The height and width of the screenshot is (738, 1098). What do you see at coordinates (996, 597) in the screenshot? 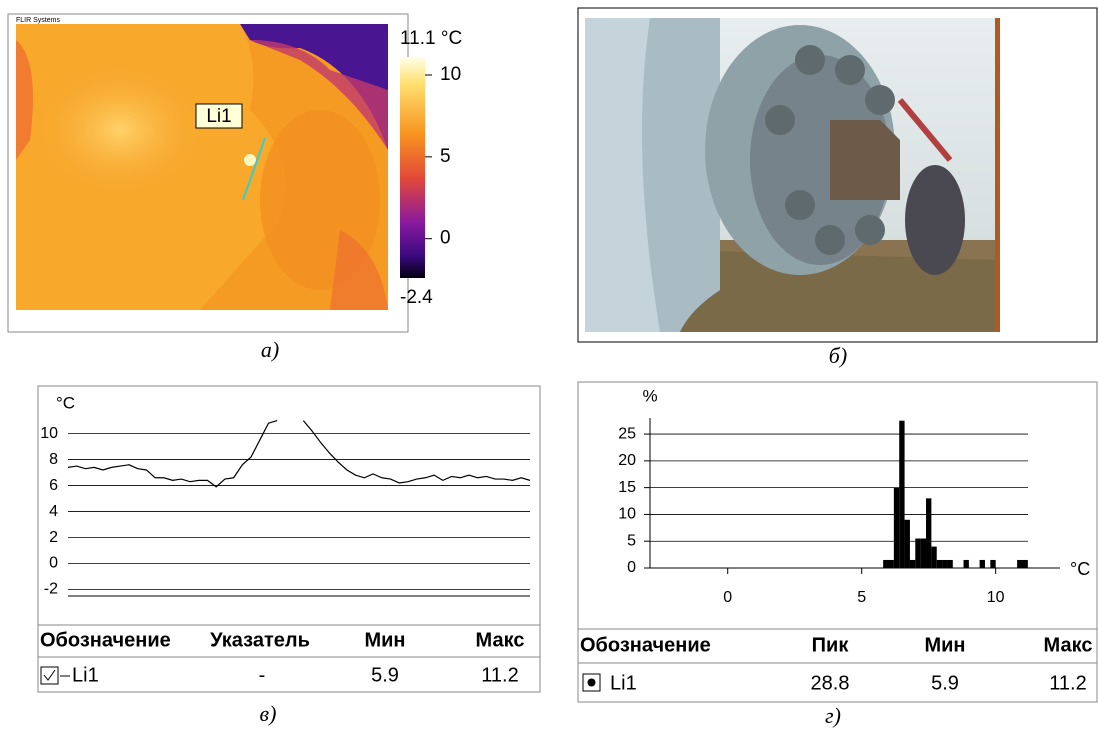
I see `x-tick-label: 10` at bounding box center [996, 597].